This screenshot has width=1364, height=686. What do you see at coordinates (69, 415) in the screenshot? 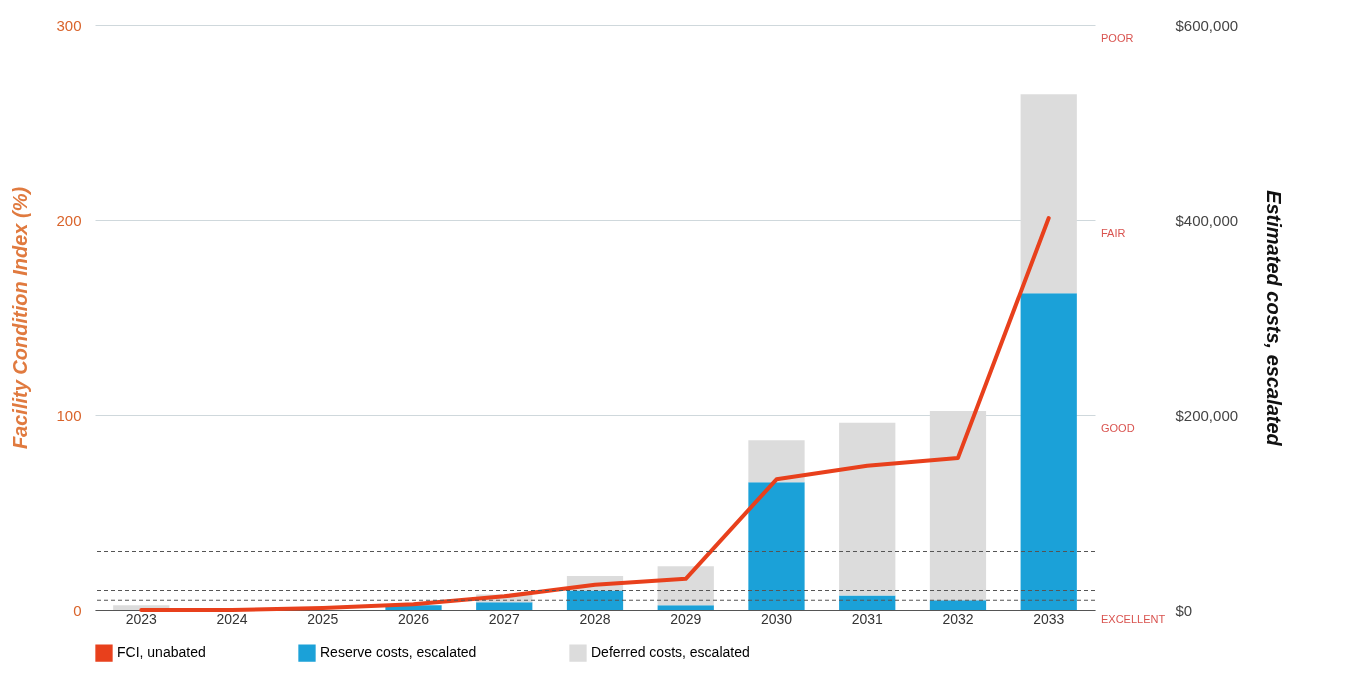
I see `y-tick-label: 100` at bounding box center [69, 415].